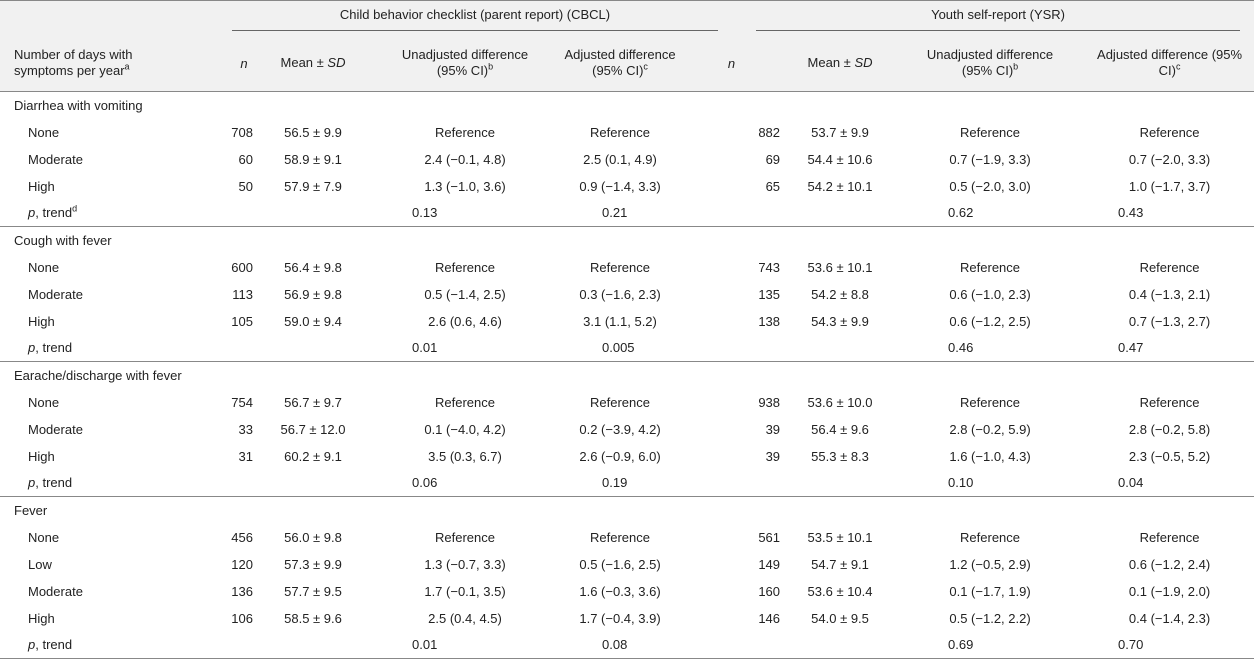 This screenshot has height=665, width=1254. What do you see at coordinates (242, 321) in the screenshot?
I see `table-cell: 105` at bounding box center [242, 321].